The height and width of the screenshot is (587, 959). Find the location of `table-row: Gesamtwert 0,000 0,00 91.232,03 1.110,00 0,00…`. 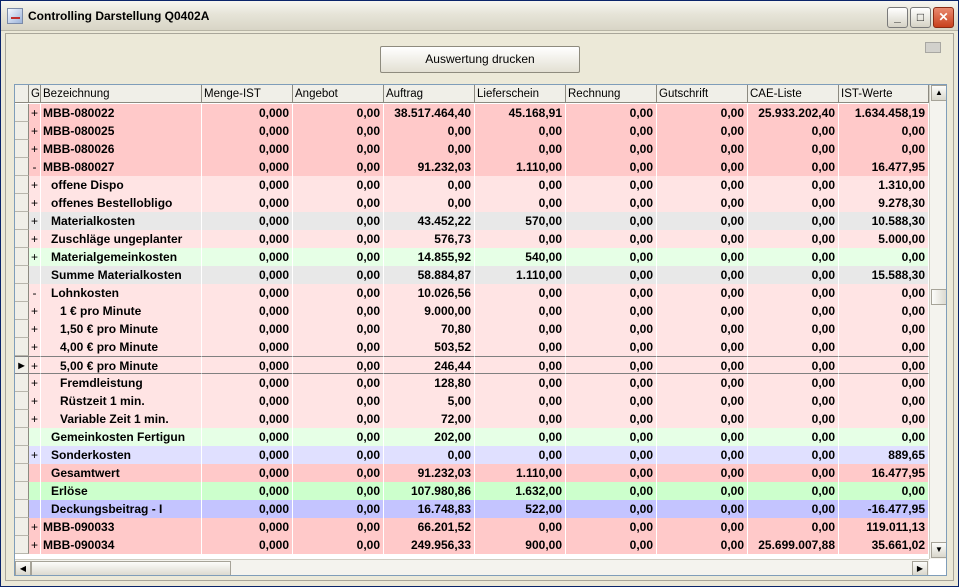

table-row: Gesamtwert 0,000 0,00 91.232,03 1.110,00 0,00… is located at coordinates (472, 473).